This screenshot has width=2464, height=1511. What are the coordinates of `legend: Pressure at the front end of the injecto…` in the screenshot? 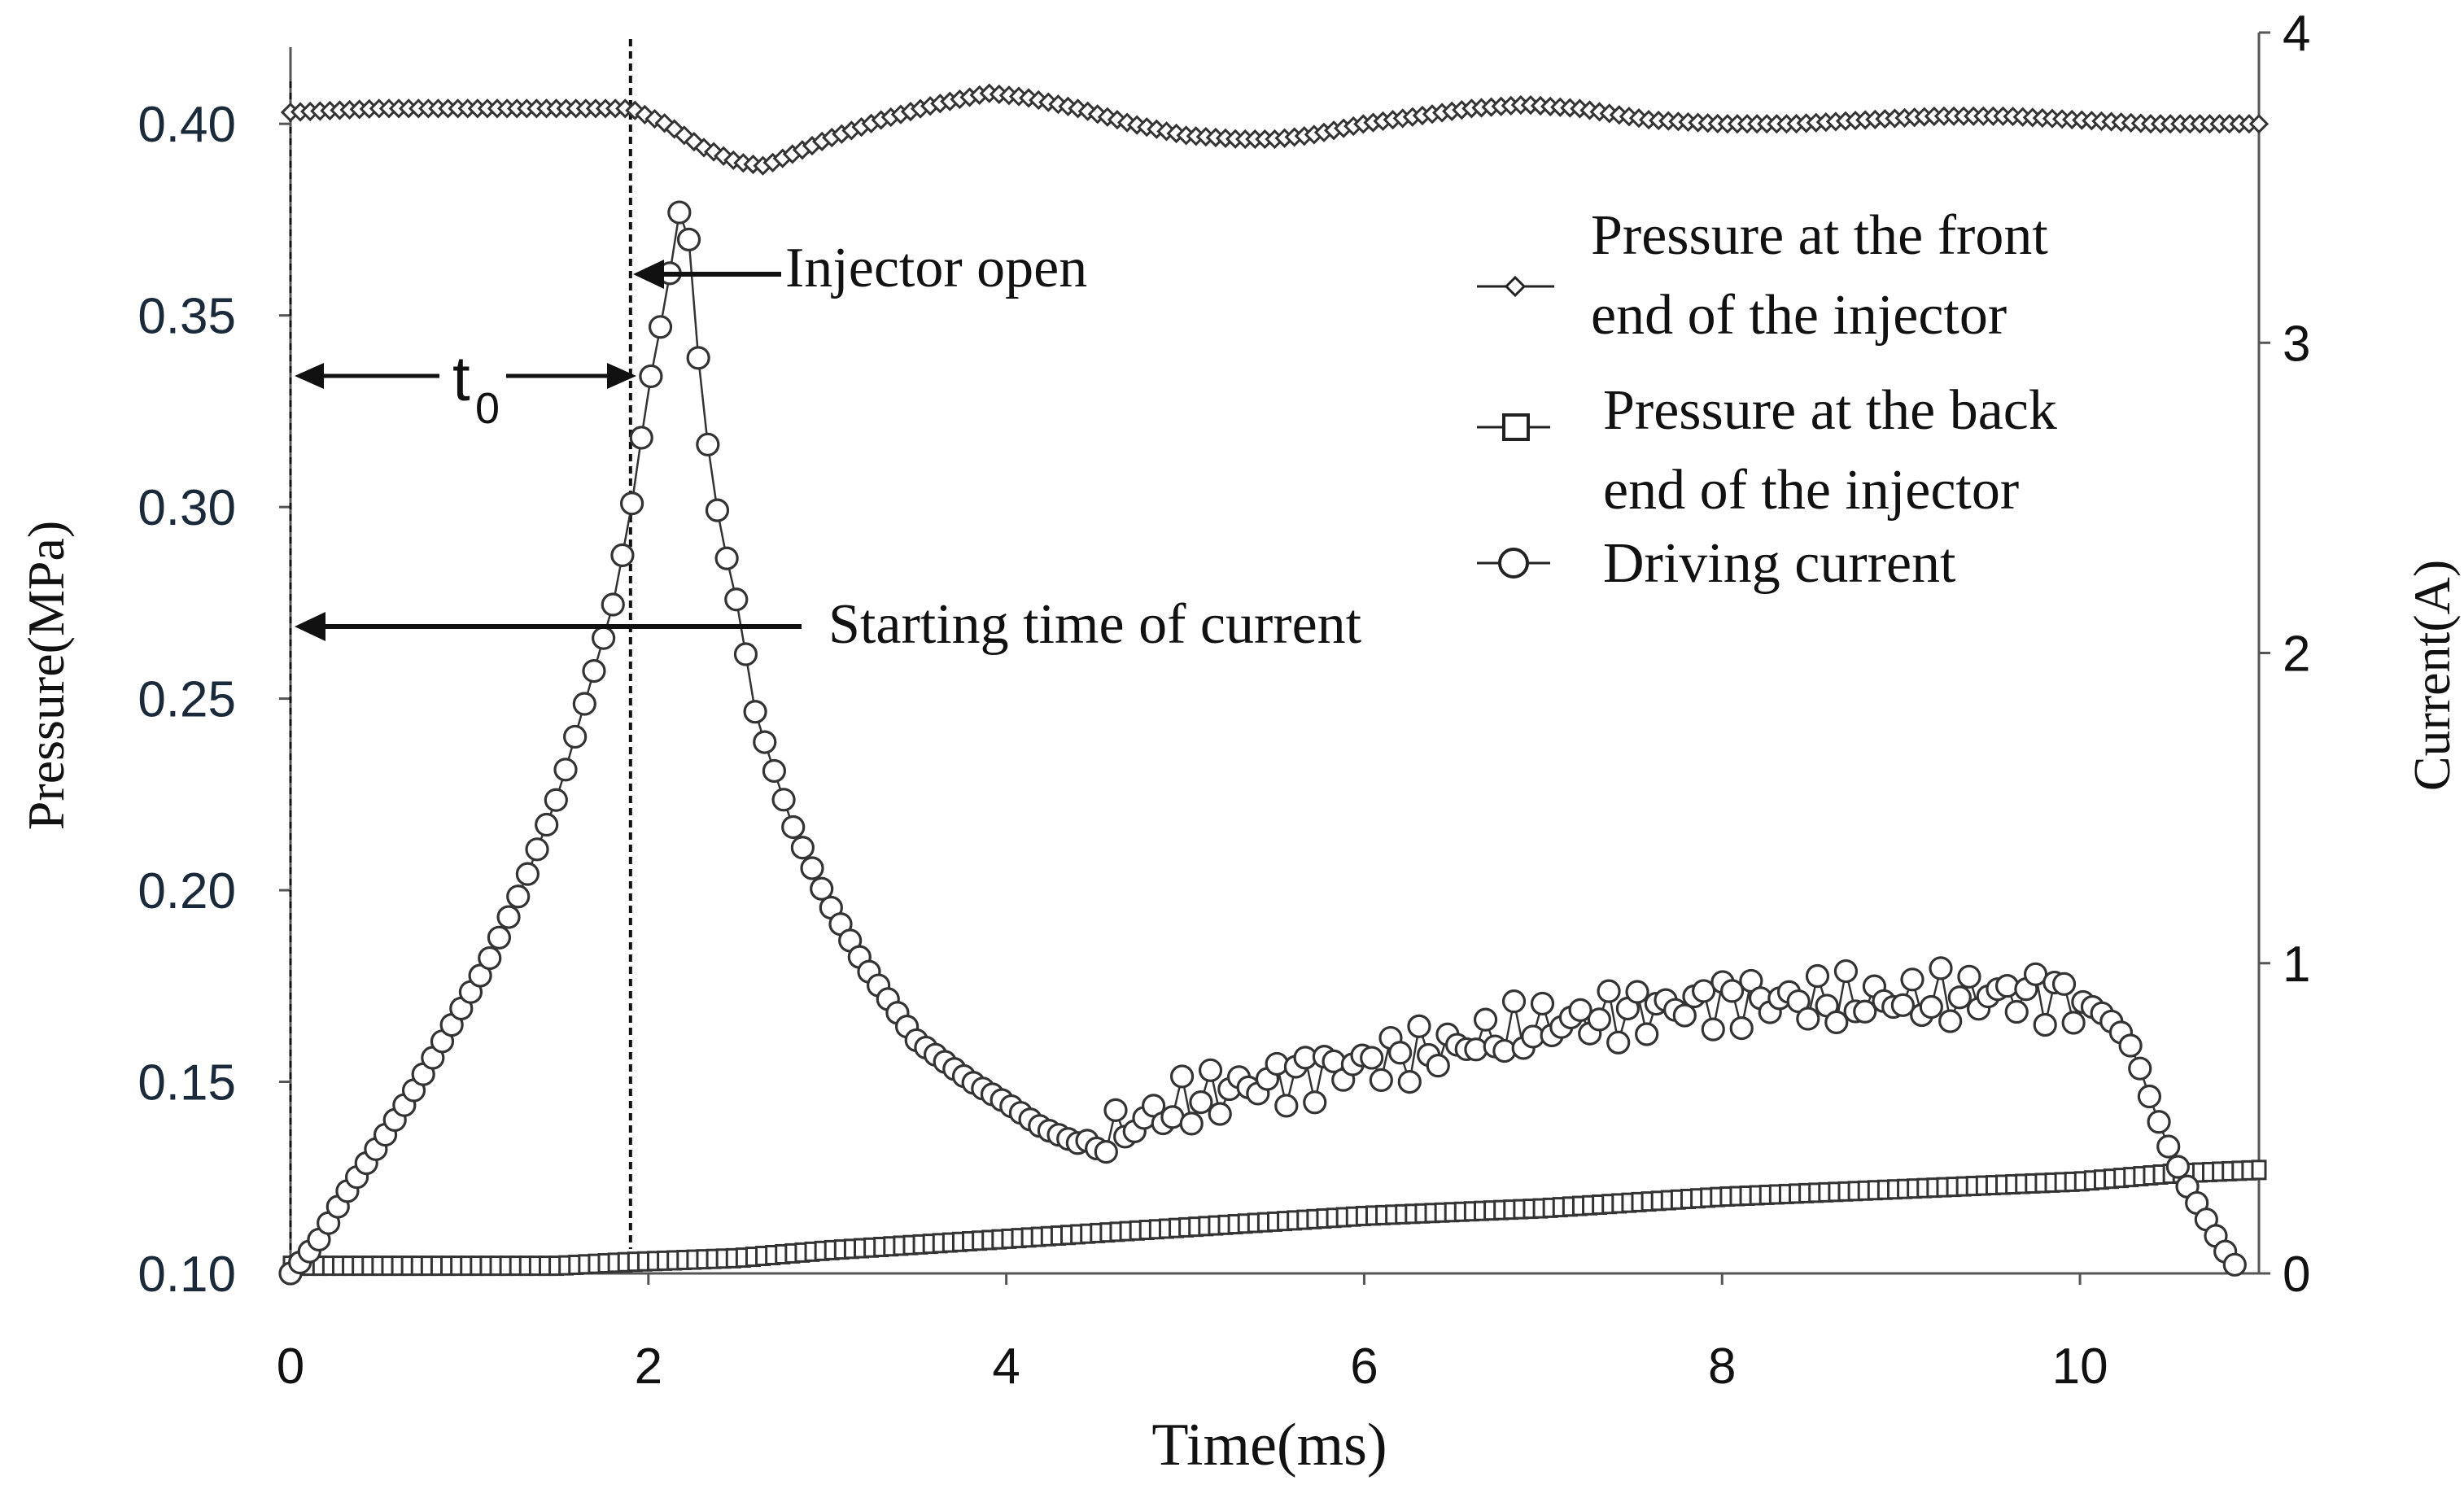 It's located at (1767, 399).